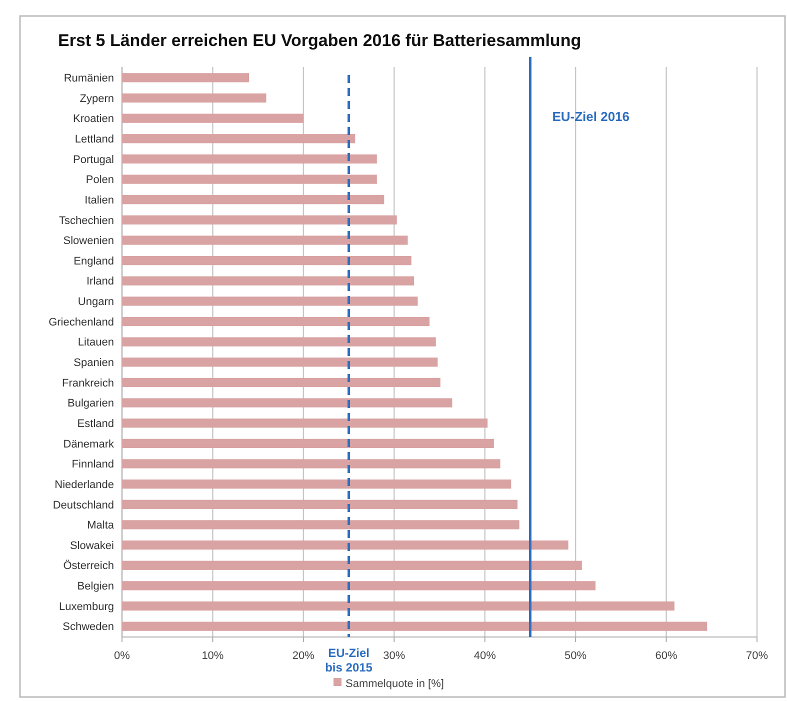 This screenshot has width=787, height=701. I want to click on y-tick-label: Niederlande, so click(84, 484).